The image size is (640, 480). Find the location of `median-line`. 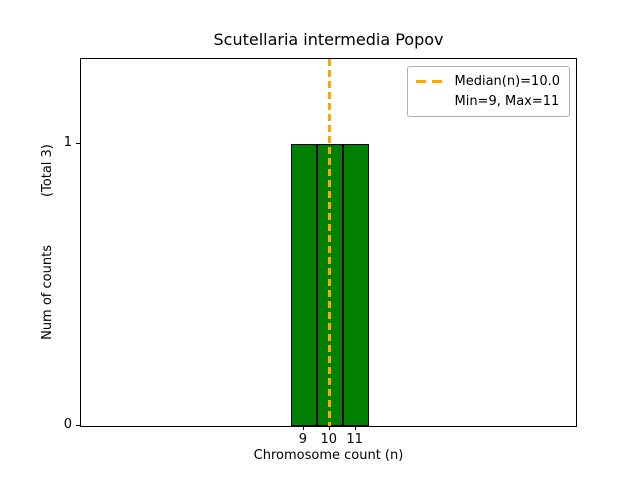

median-line is located at coordinates (330, 242).